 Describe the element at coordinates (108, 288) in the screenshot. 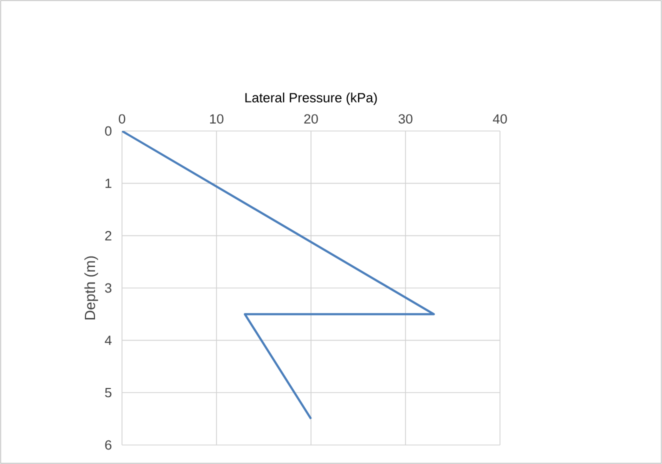

I see `y-tick-label: 3` at that location.